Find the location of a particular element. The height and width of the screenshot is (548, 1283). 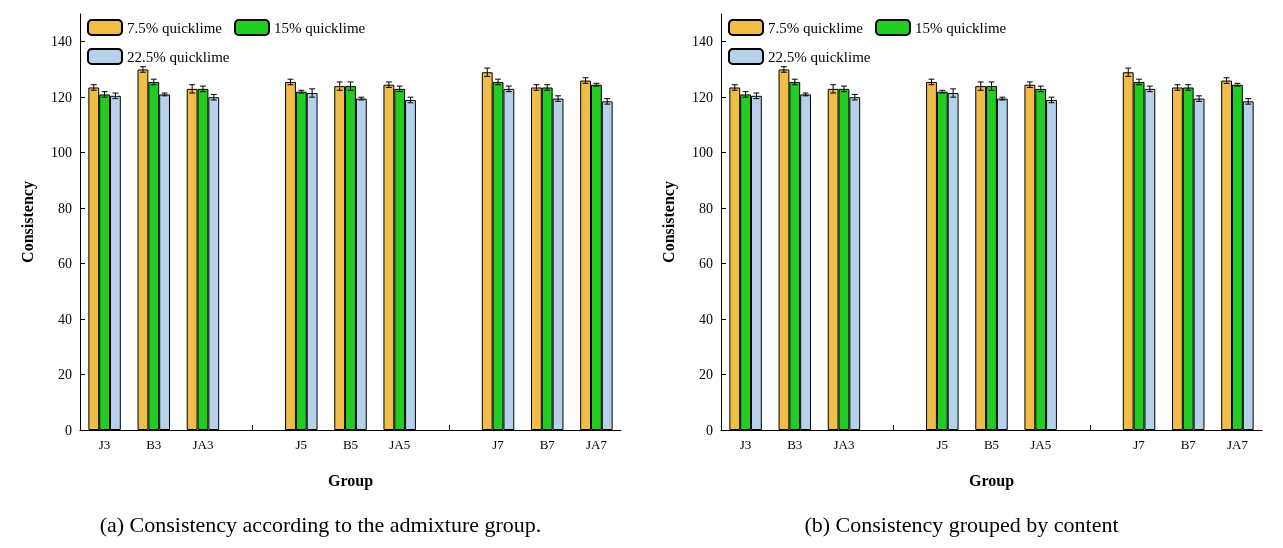

text: (a) Consistency according to the admixture group. is located at coordinates (320, 524).